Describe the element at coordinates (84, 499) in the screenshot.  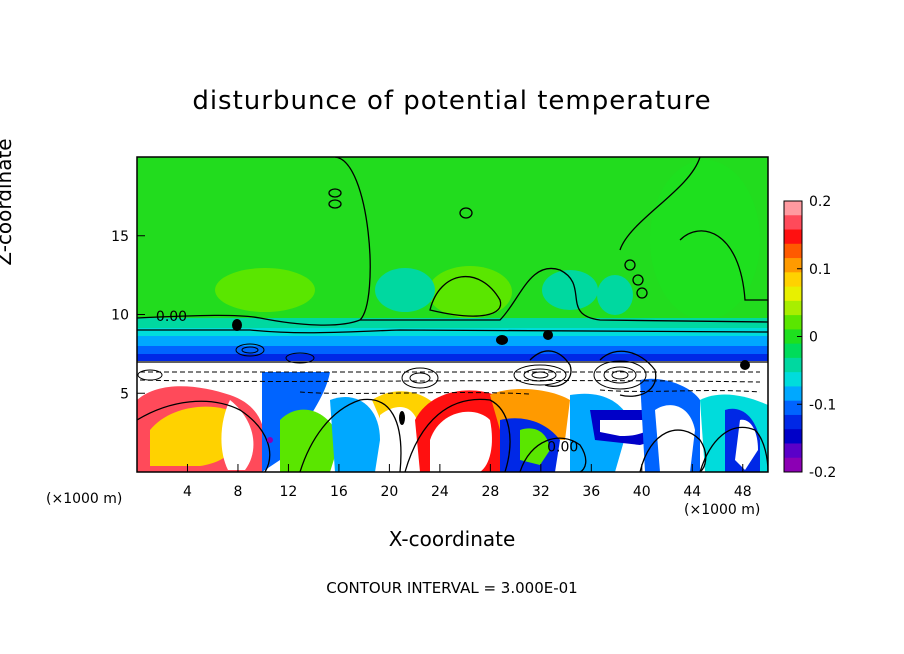
I see `x-unit-label-left: (×1000 m)` at that location.